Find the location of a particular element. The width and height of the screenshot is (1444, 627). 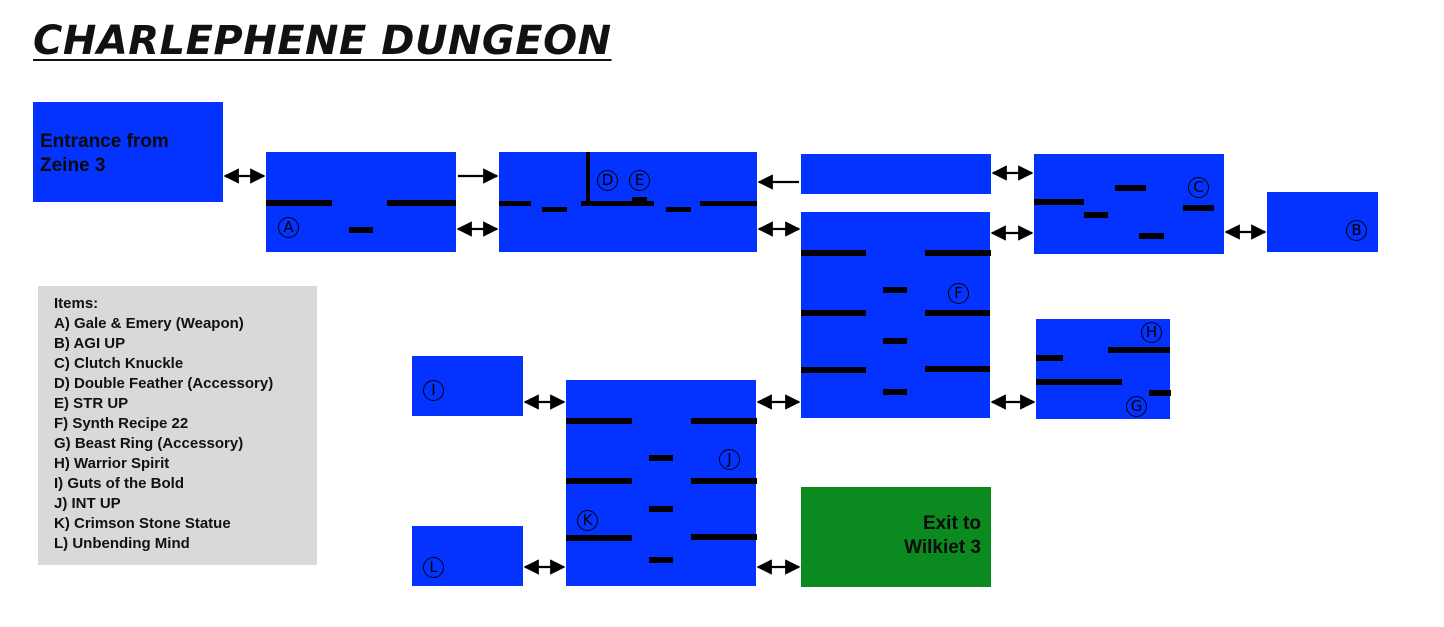

item-entry: J) INT UP is located at coordinates (87, 503).